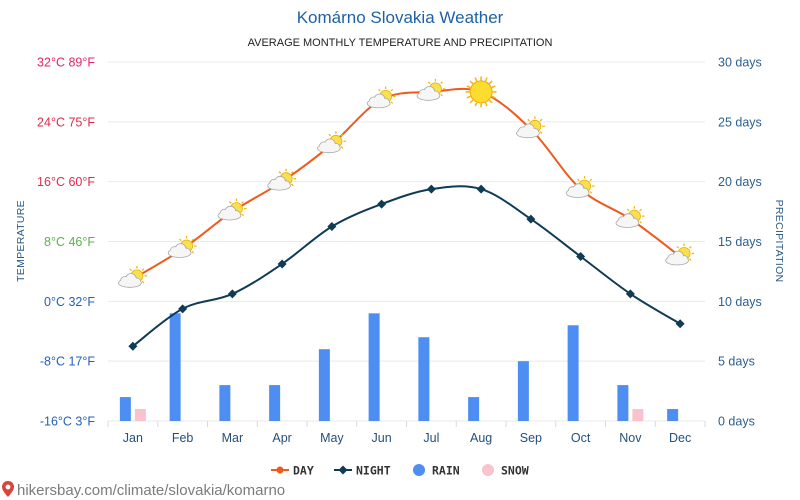 This screenshot has height=500, width=800. What do you see at coordinates (8, 489) in the screenshot?
I see `location-pin-icon` at bounding box center [8, 489].